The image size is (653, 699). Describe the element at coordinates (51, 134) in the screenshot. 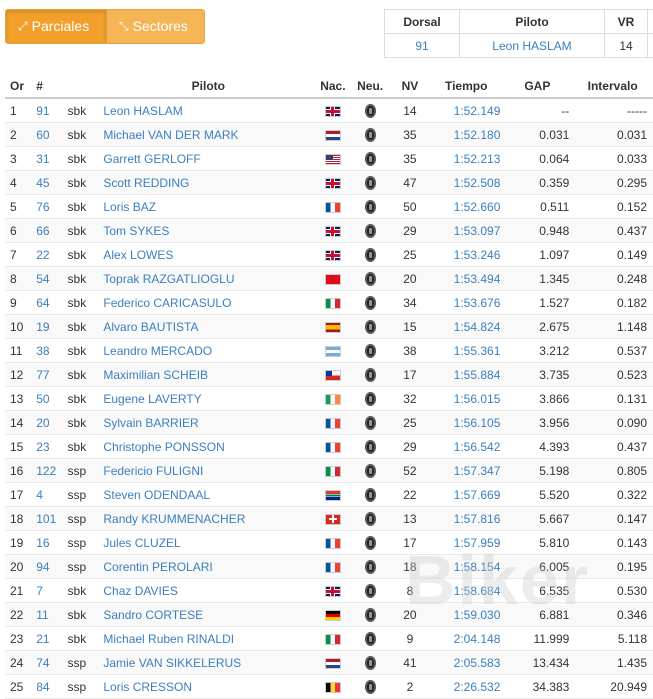

I see `number-link: 60` at that location.